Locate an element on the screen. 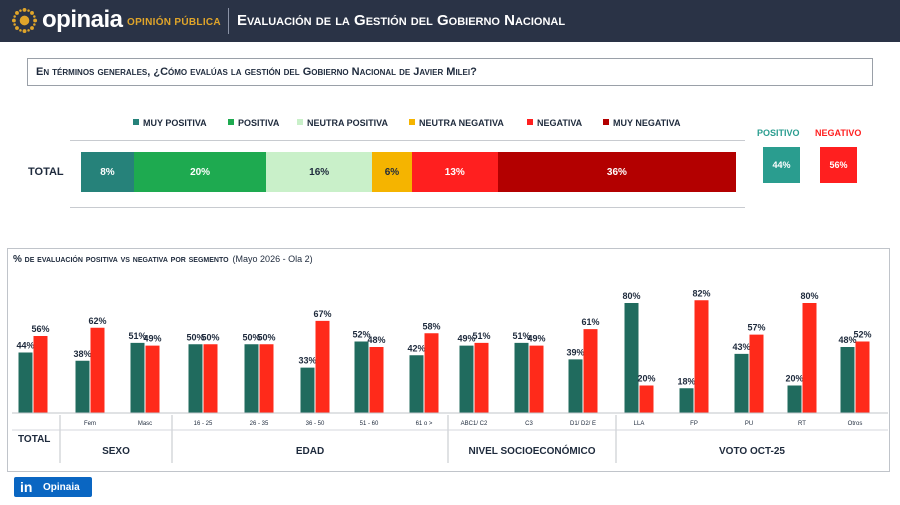 The width and height of the screenshot is (900, 505). total-segment-muy-negativa: 36% is located at coordinates (616, 172).